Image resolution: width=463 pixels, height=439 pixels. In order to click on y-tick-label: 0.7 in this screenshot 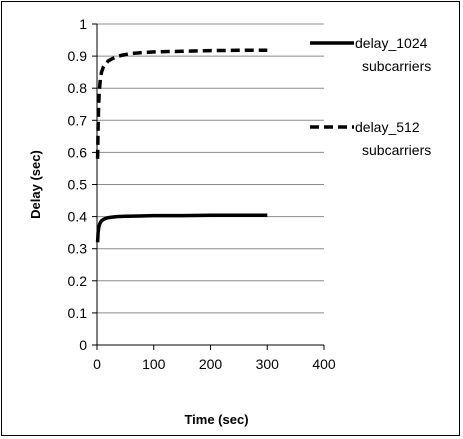, I will do `click(78, 120)`.